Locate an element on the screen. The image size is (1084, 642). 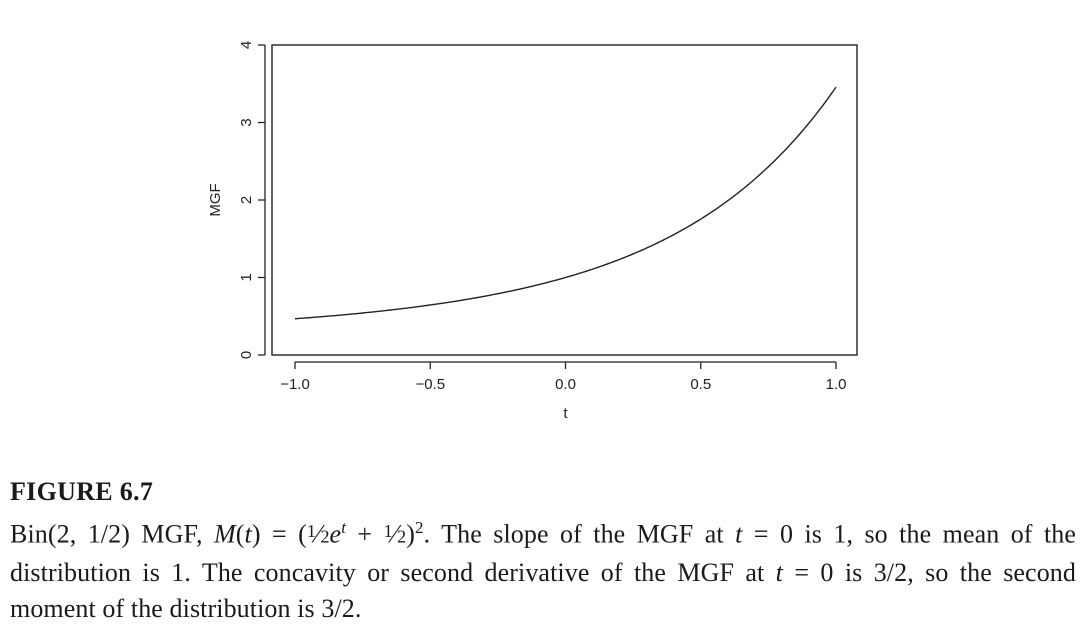
y-tick-label: 3 is located at coordinates (246, 122).